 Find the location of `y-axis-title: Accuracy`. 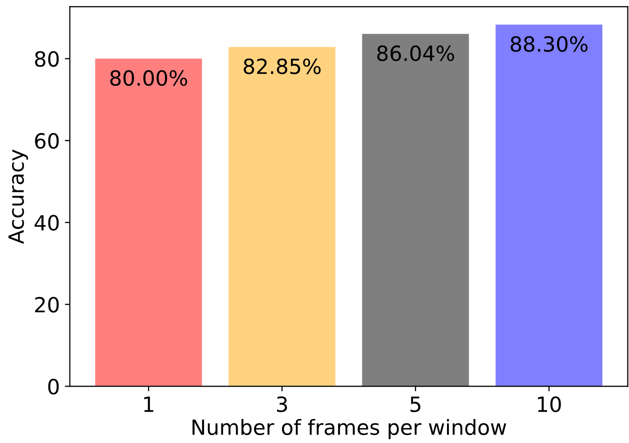

y-axis-title: Accuracy is located at coordinates (18, 197).